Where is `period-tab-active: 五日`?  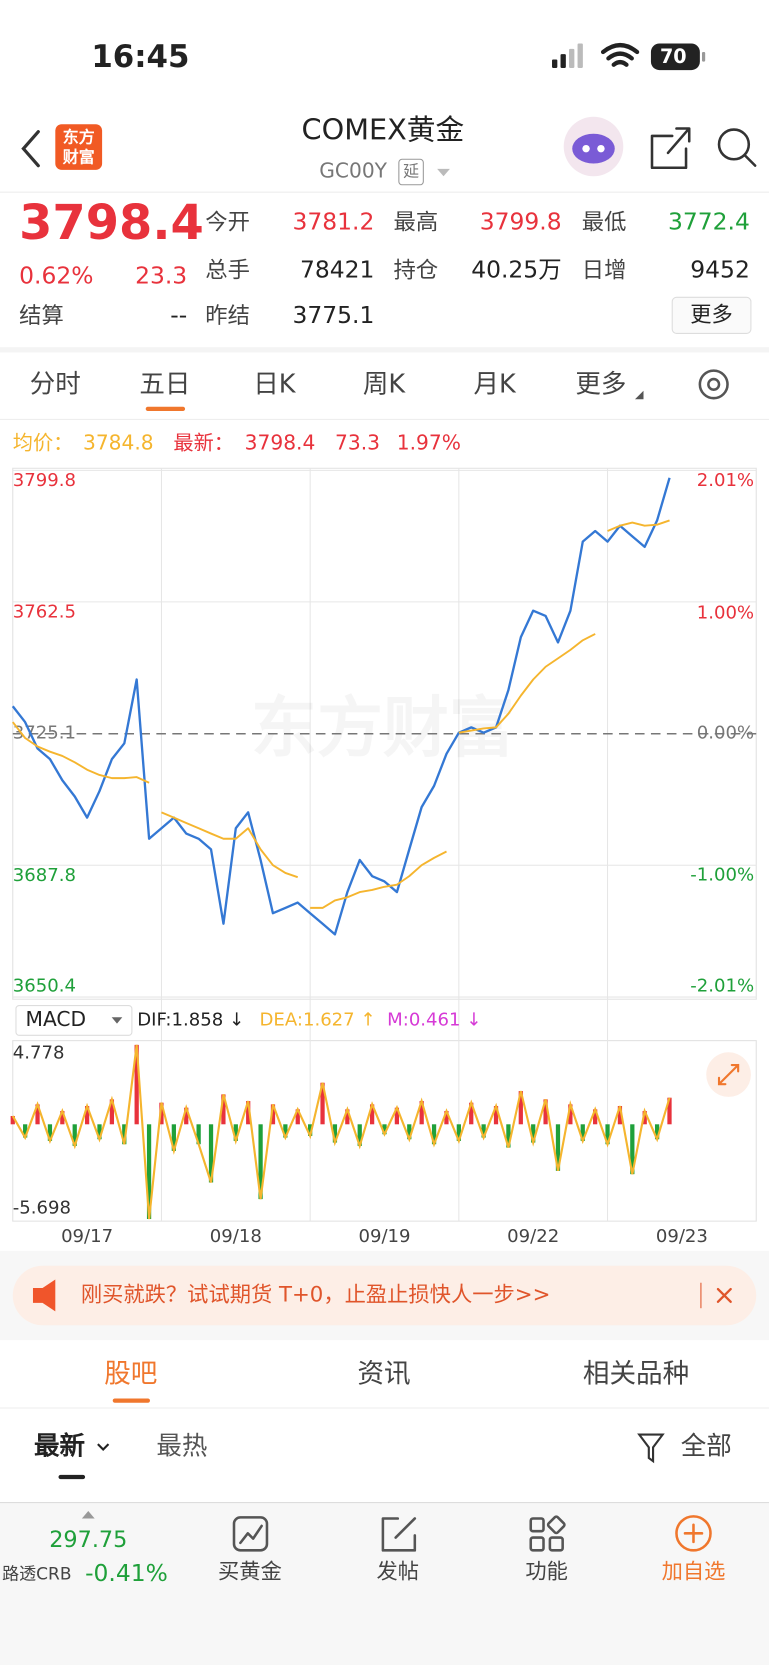
period-tab-active: 五日 is located at coordinates (164, 384).